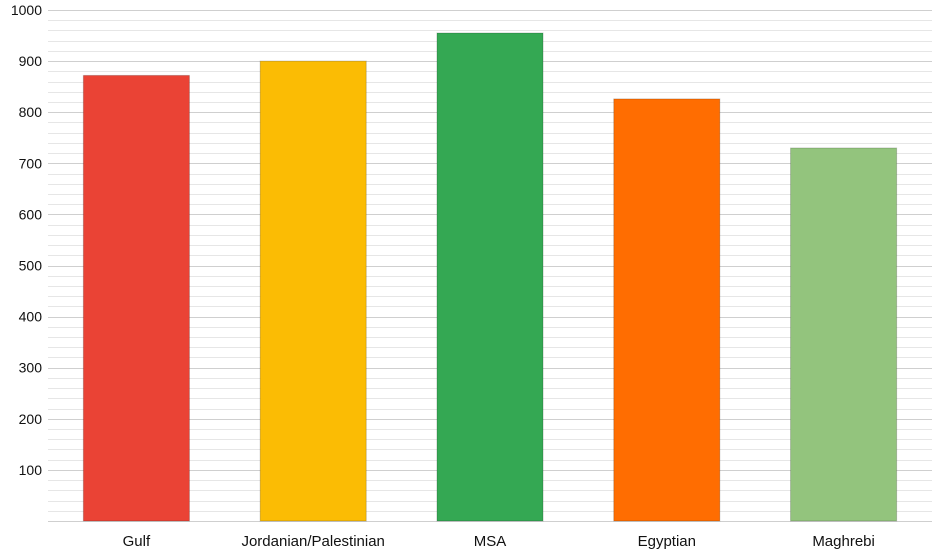 The height and width of the screenshot is (554, 935). Describe the element at coordinates (312, 541) in the screenshot. I see `x-category-label: Jordanian/Palestinian` at that location.